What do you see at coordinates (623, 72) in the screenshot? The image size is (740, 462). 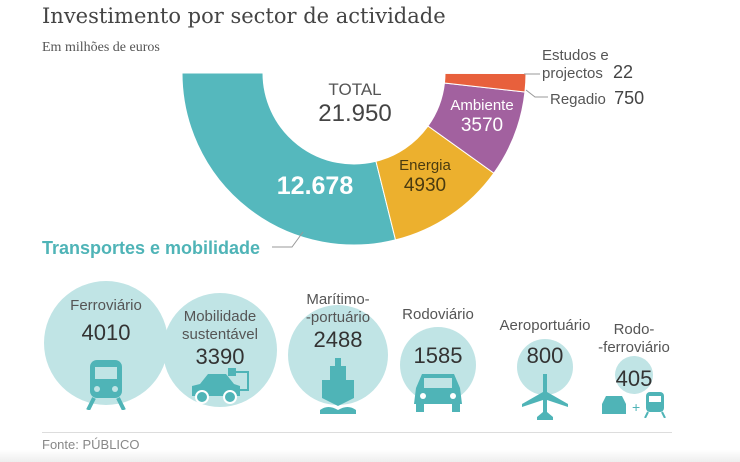 I see `estudos-value: 22` at bounding box center [623, 72].